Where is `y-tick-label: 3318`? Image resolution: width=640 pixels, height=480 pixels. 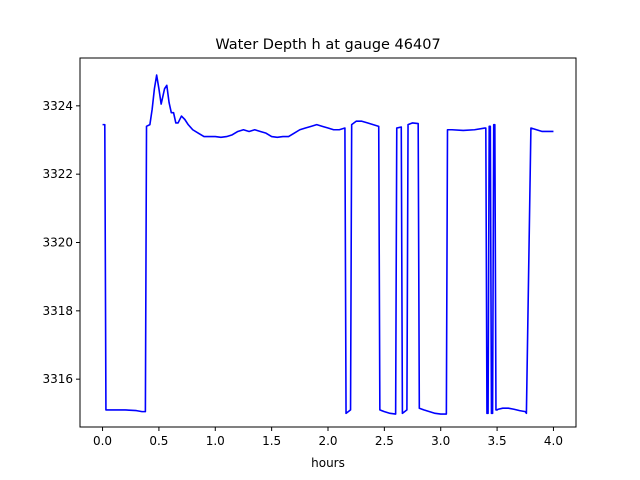 y-tick-label: 3318 is located at coordinates (57, 311).